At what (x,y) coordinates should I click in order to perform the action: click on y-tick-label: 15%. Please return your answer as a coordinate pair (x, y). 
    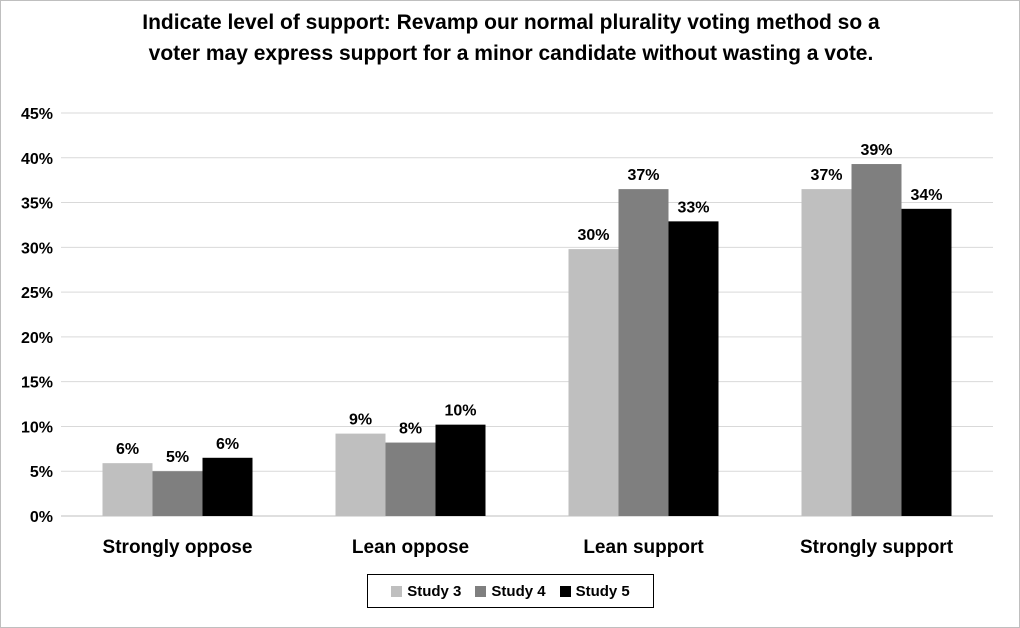
    Looking at the image, I should click on (37, 383).